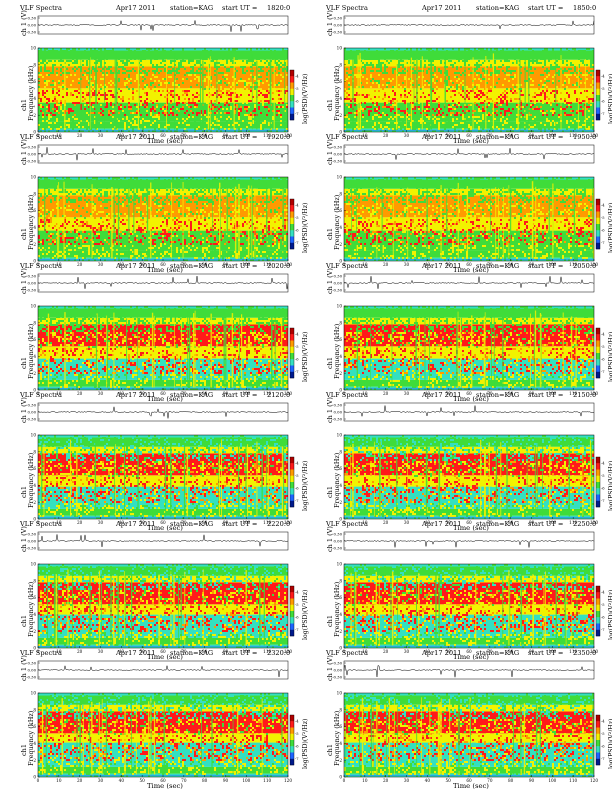 The image size is (612, 792). What do you see at coordinates (532, 135) in the screenshot?
I see `time-tick-label: 90` at bounding box center [532, 135].